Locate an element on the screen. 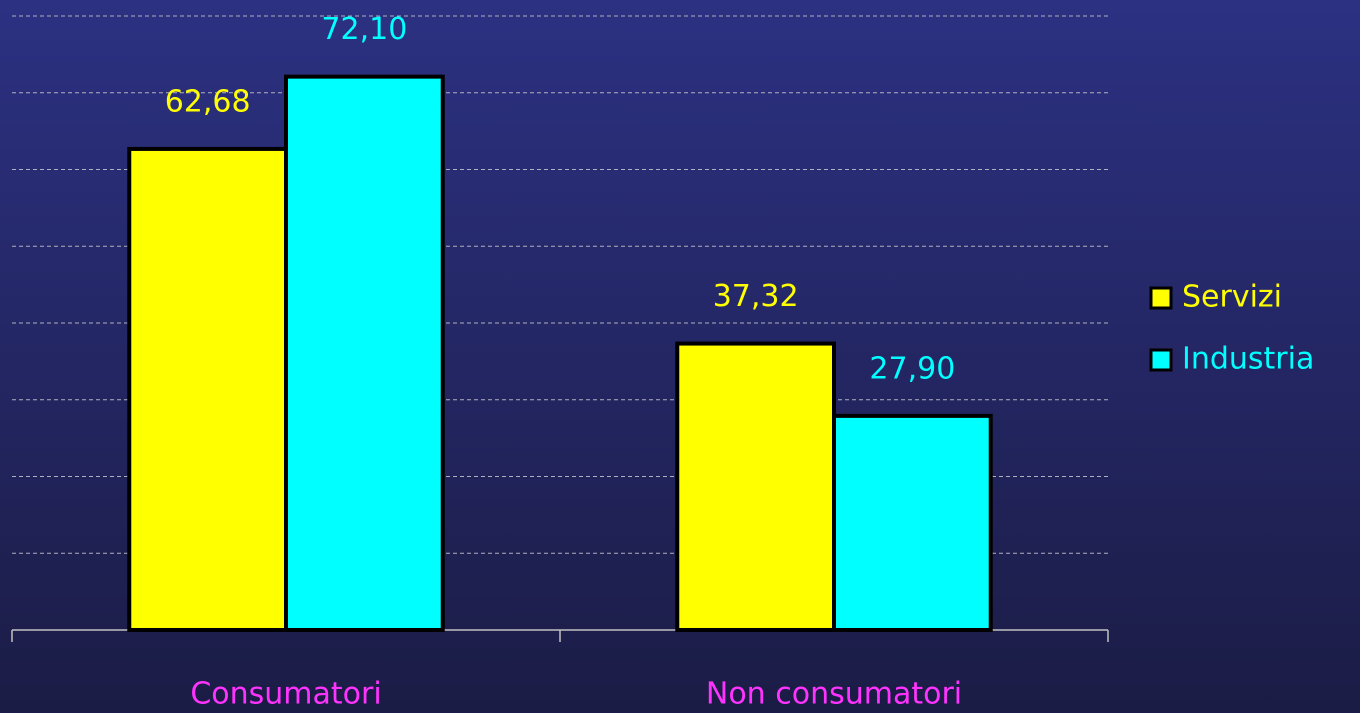  data-label: 62,68 is located at coordinates (208, 101).